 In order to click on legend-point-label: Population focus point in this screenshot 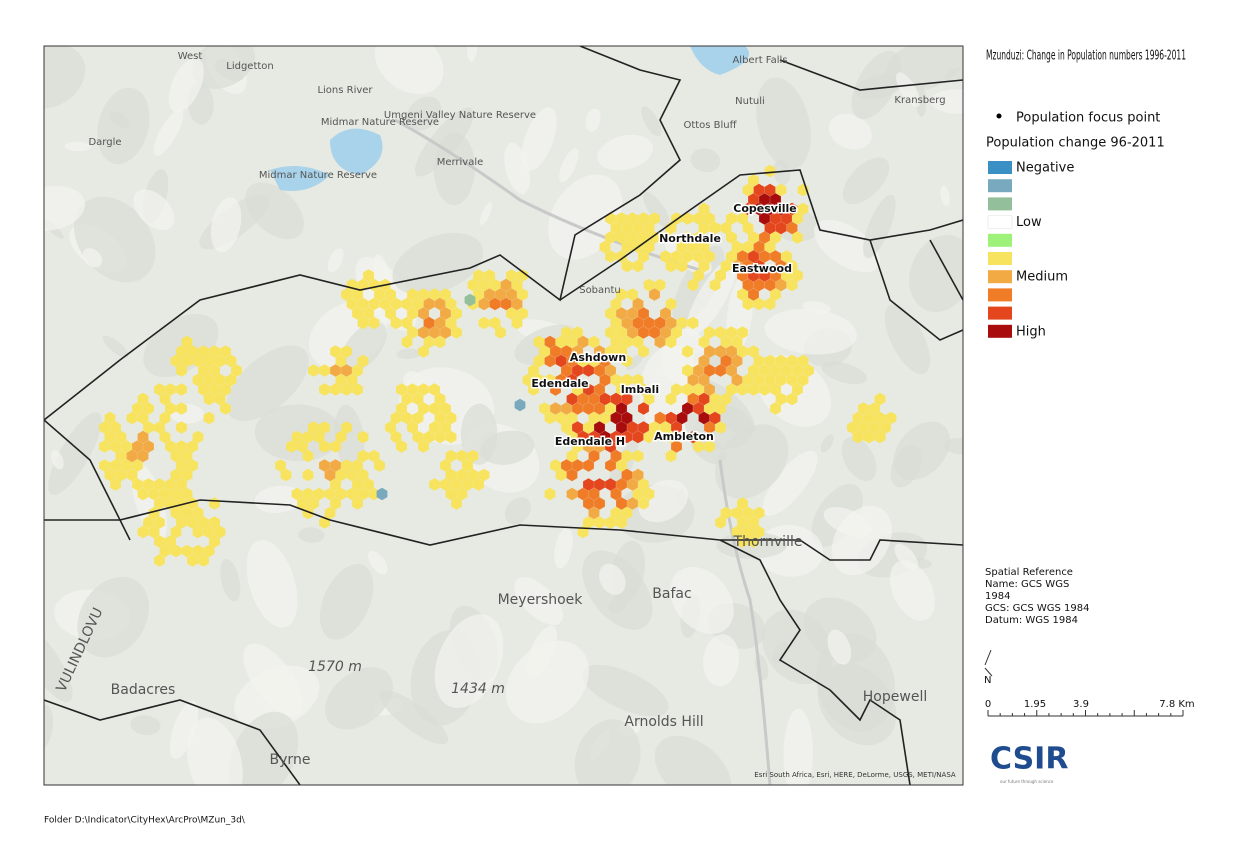, I will do `click(1088, 118)`.